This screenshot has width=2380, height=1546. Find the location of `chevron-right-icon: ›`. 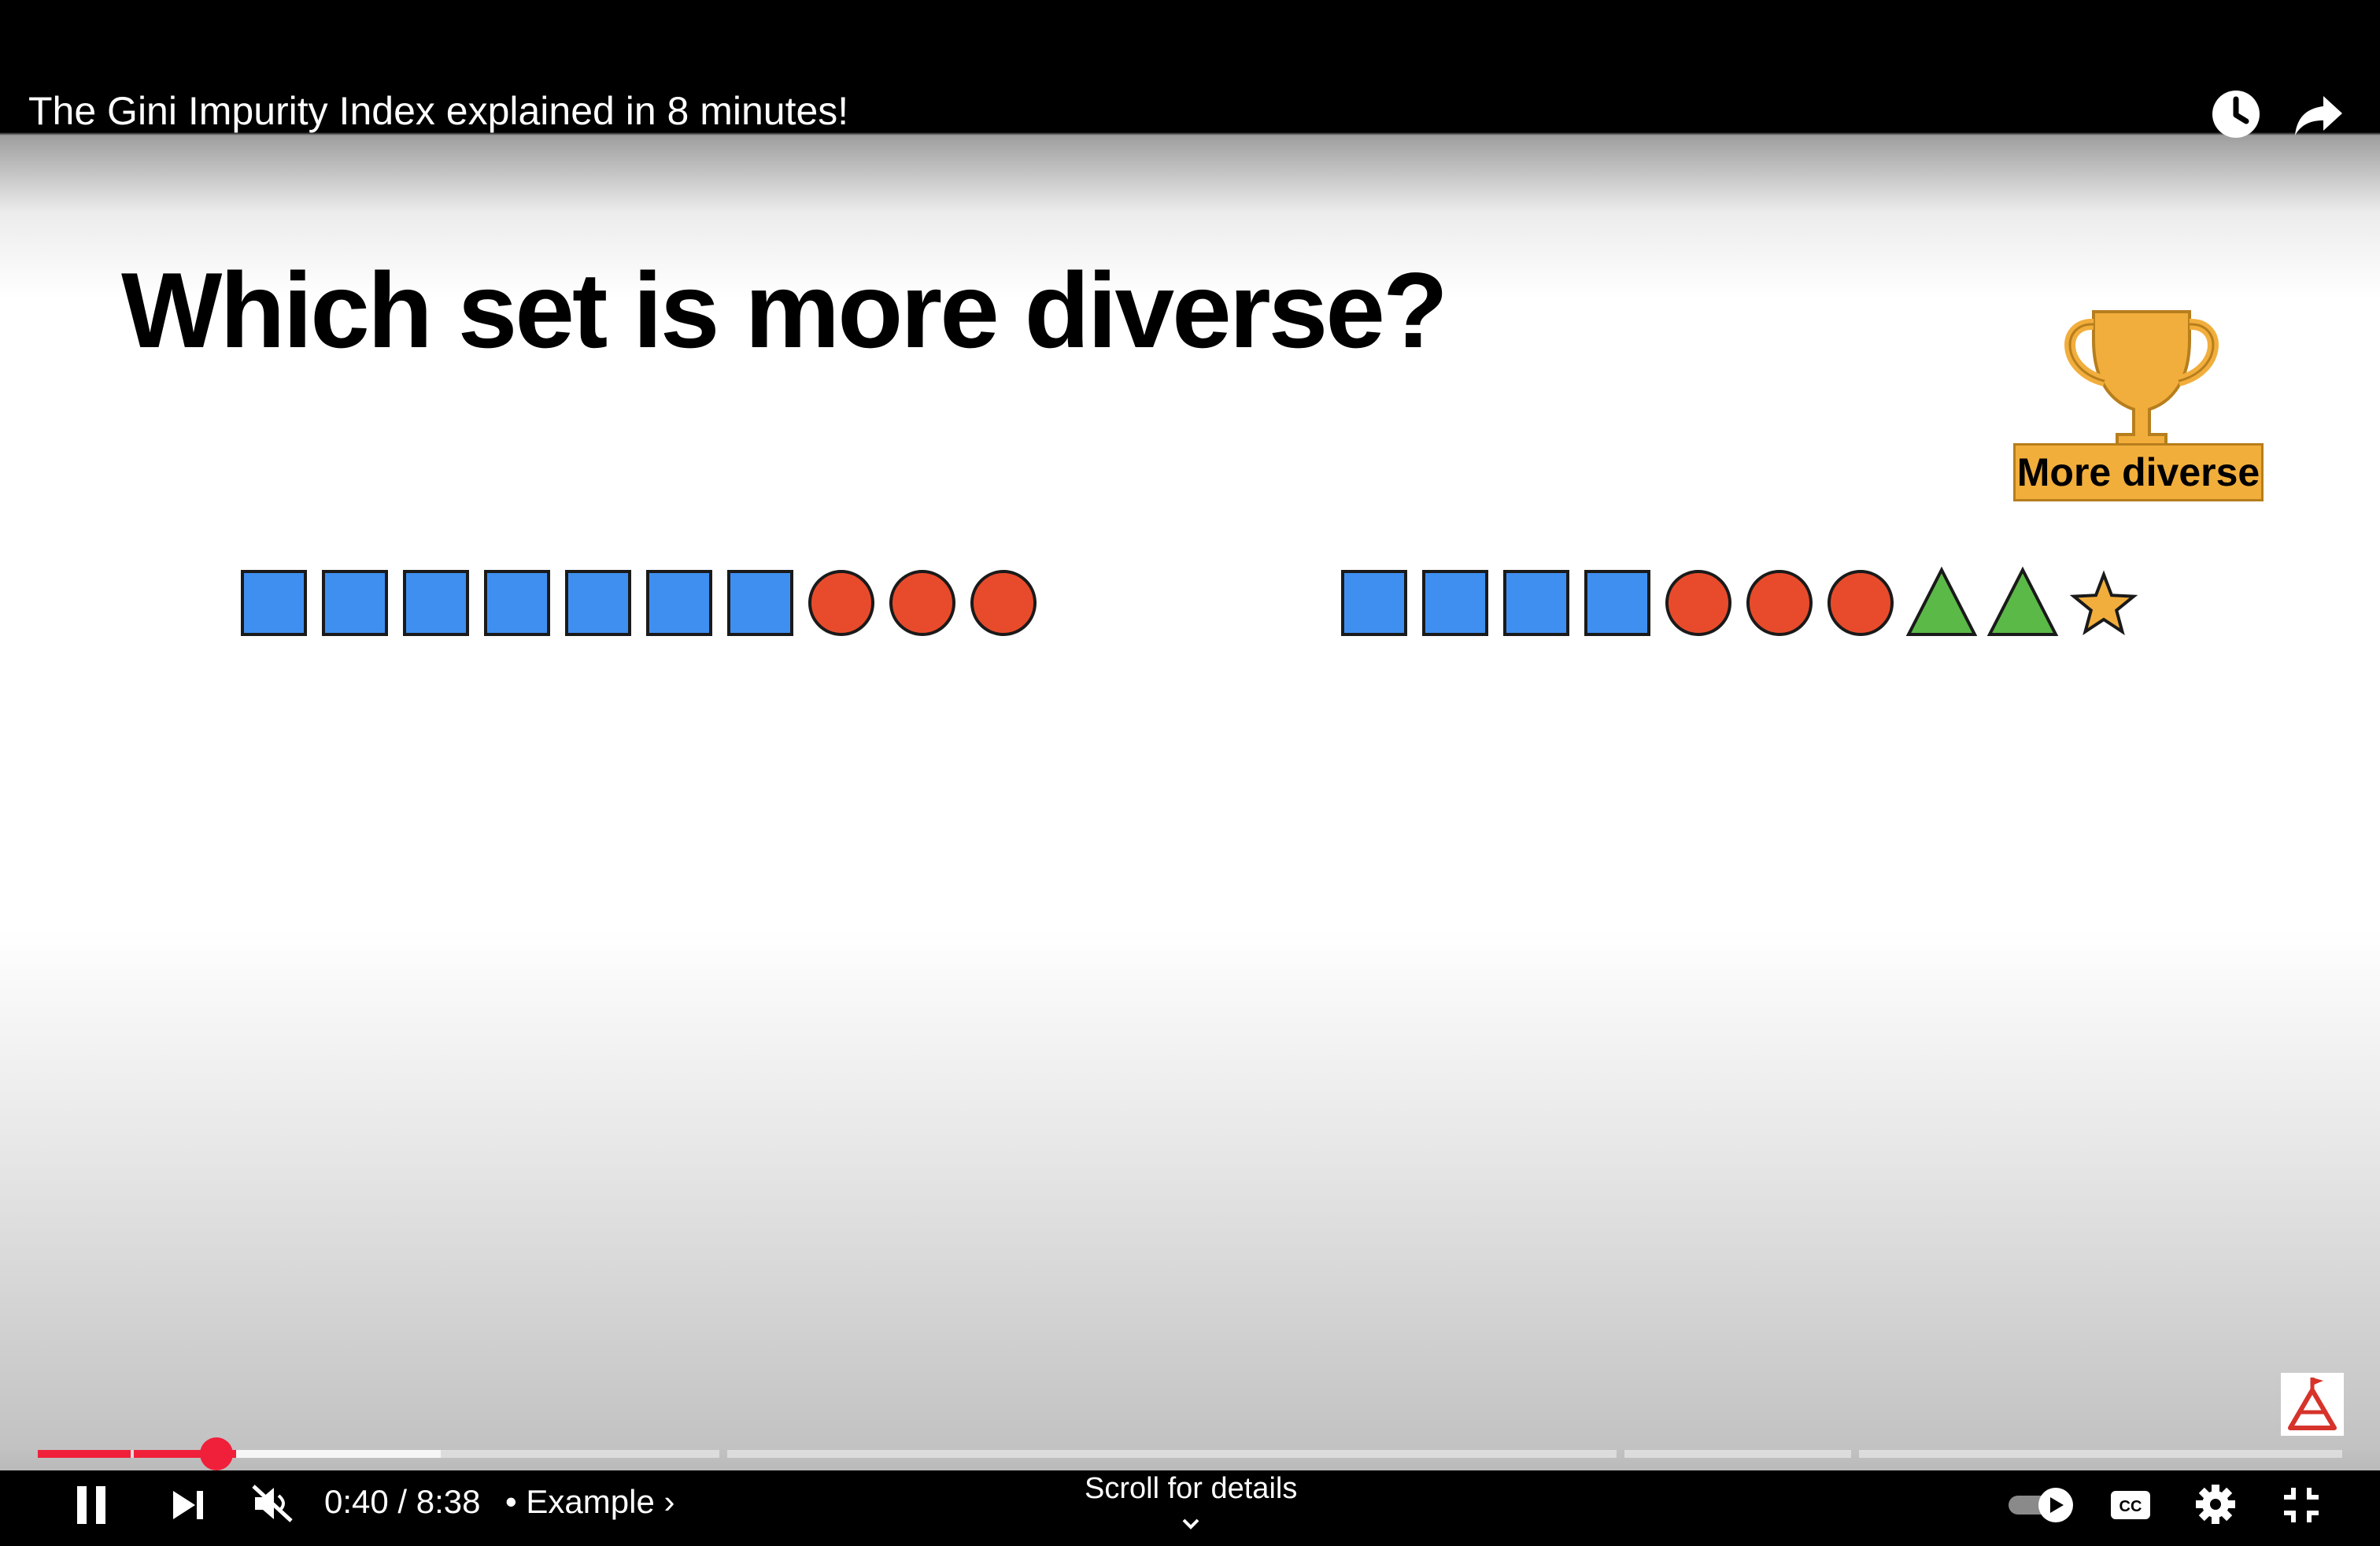

chevron-right-icon: › is located at coordinates (669, 1502).